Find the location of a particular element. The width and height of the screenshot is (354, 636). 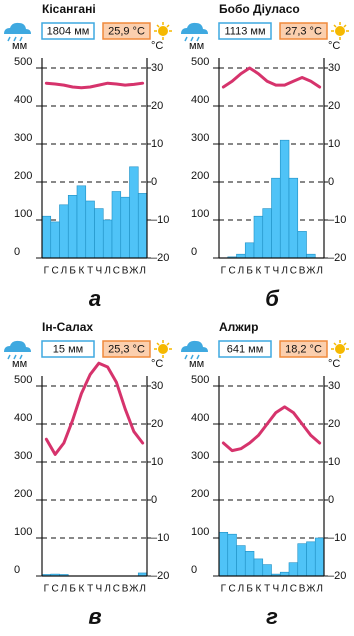

precip-label: 1804 мм is located at coordinates (68, 31).